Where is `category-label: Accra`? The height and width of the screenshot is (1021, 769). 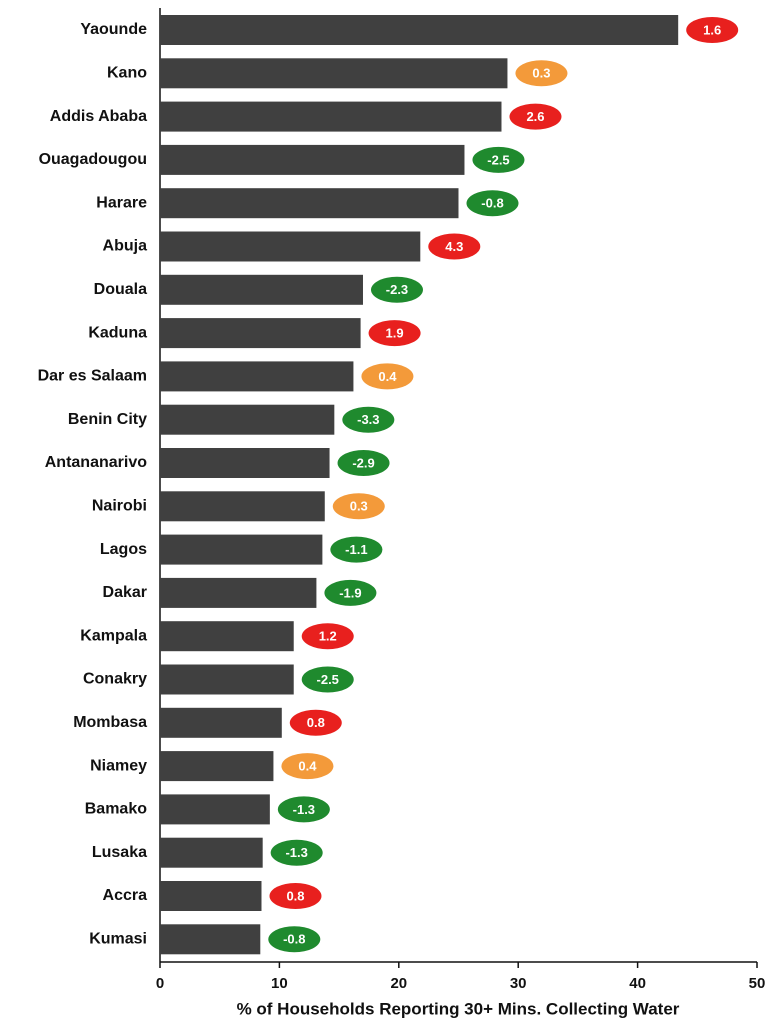 category-label: Accra is located at coordinates (125, 895).